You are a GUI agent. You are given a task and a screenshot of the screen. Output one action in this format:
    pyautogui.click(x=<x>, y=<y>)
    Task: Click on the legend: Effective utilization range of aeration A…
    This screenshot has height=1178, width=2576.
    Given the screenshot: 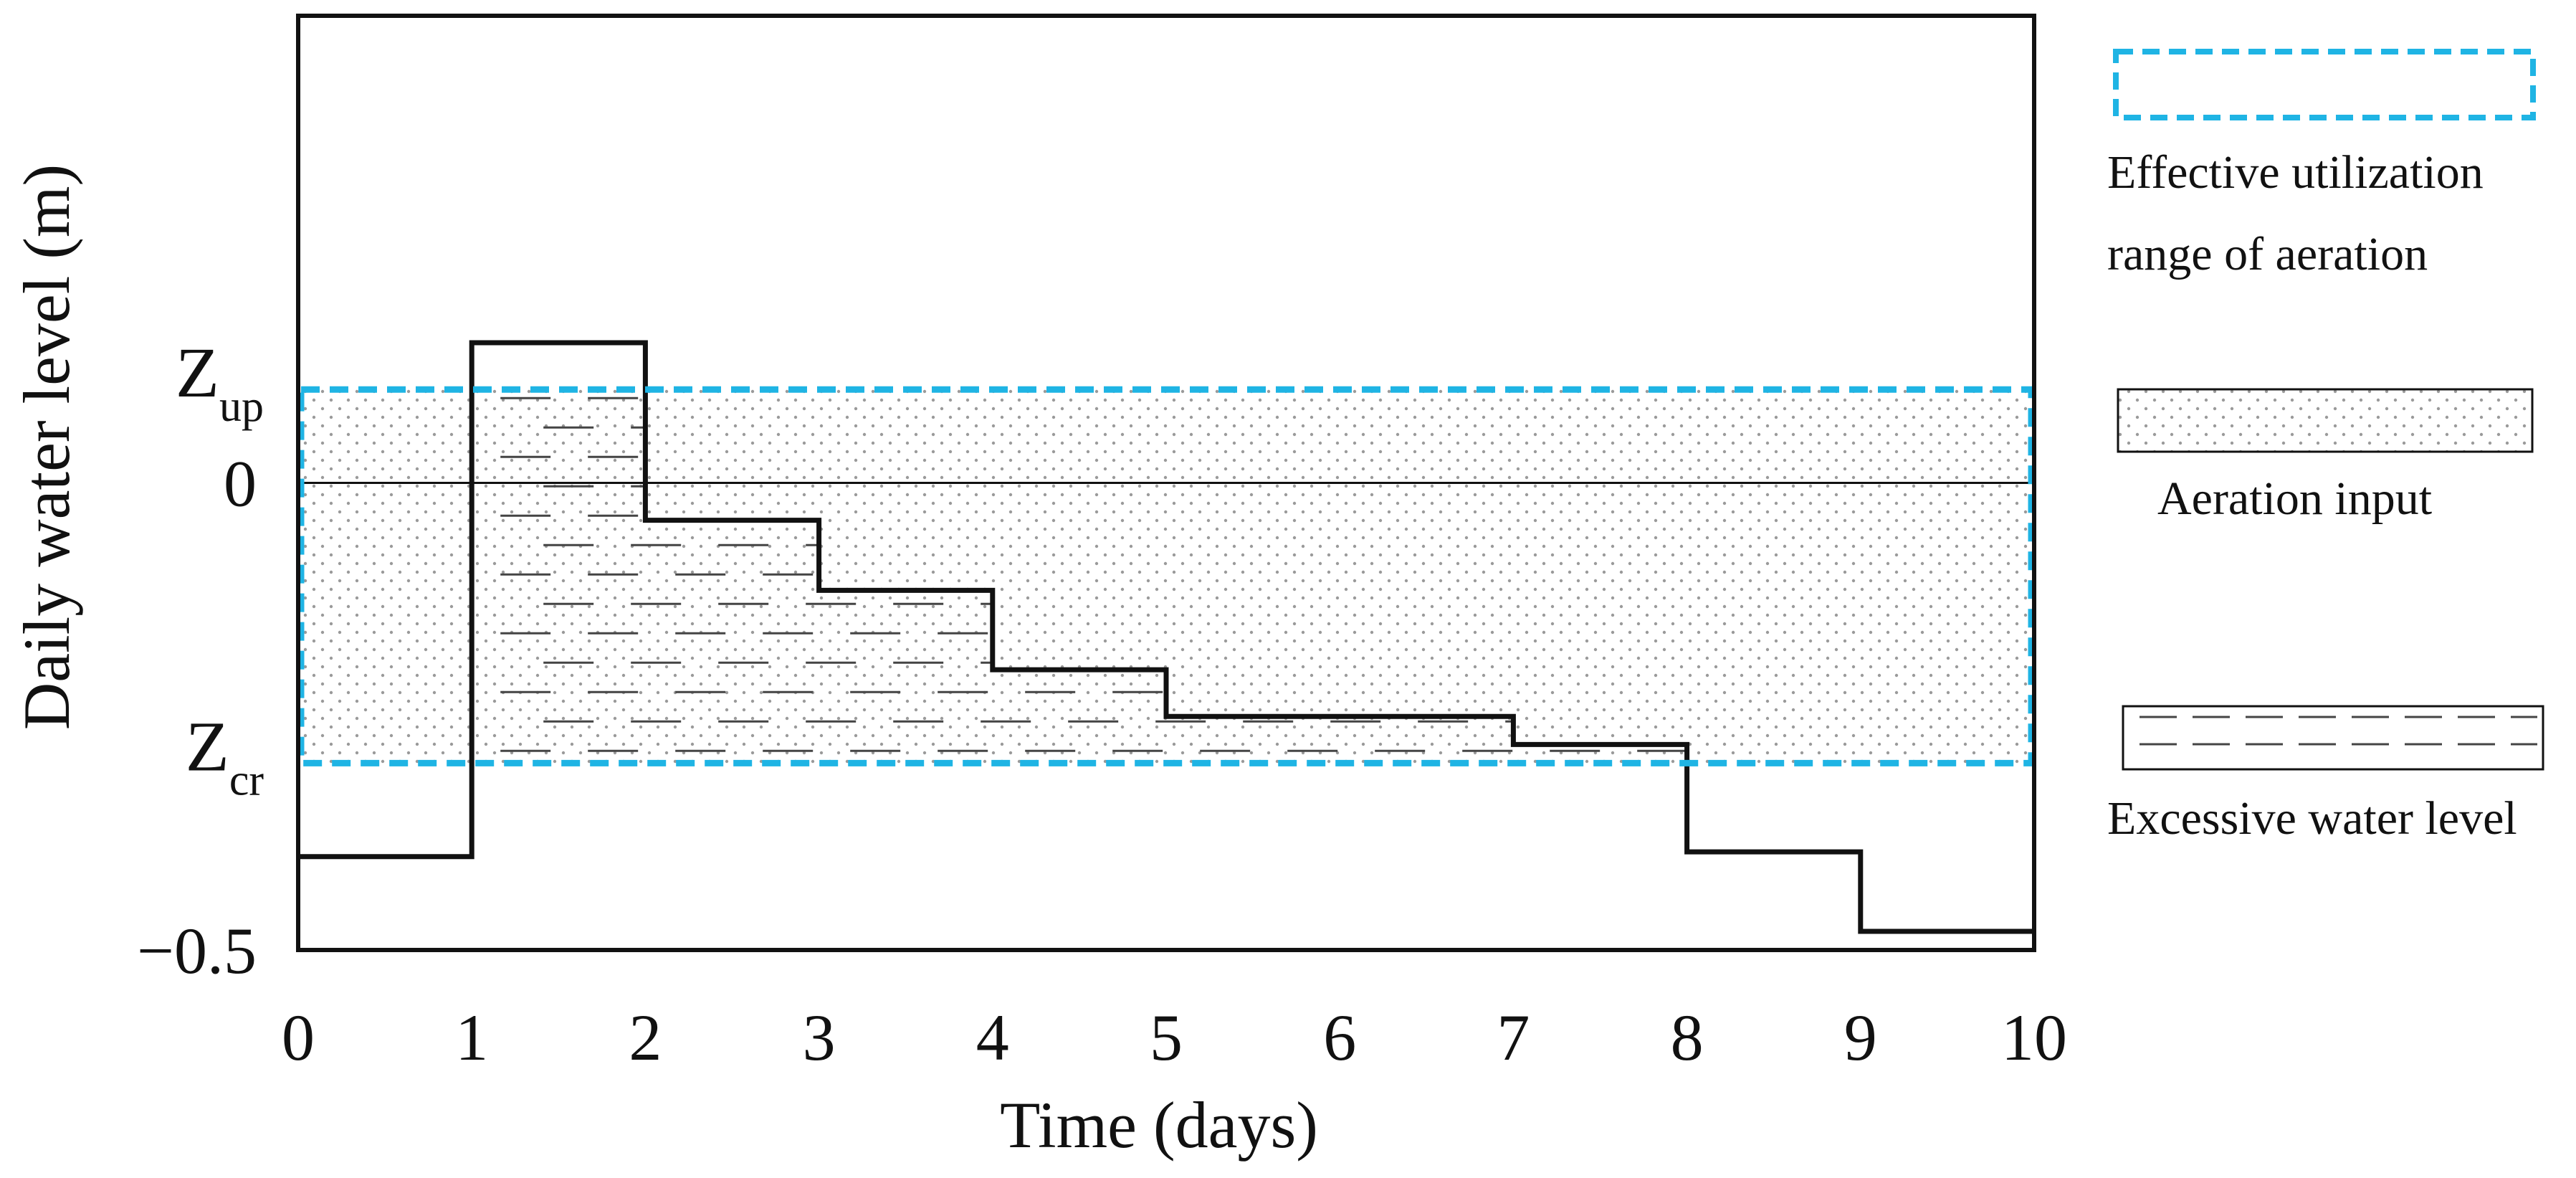 What is the action you would take?
    pyautogui.click(x=2325, y=447)
    